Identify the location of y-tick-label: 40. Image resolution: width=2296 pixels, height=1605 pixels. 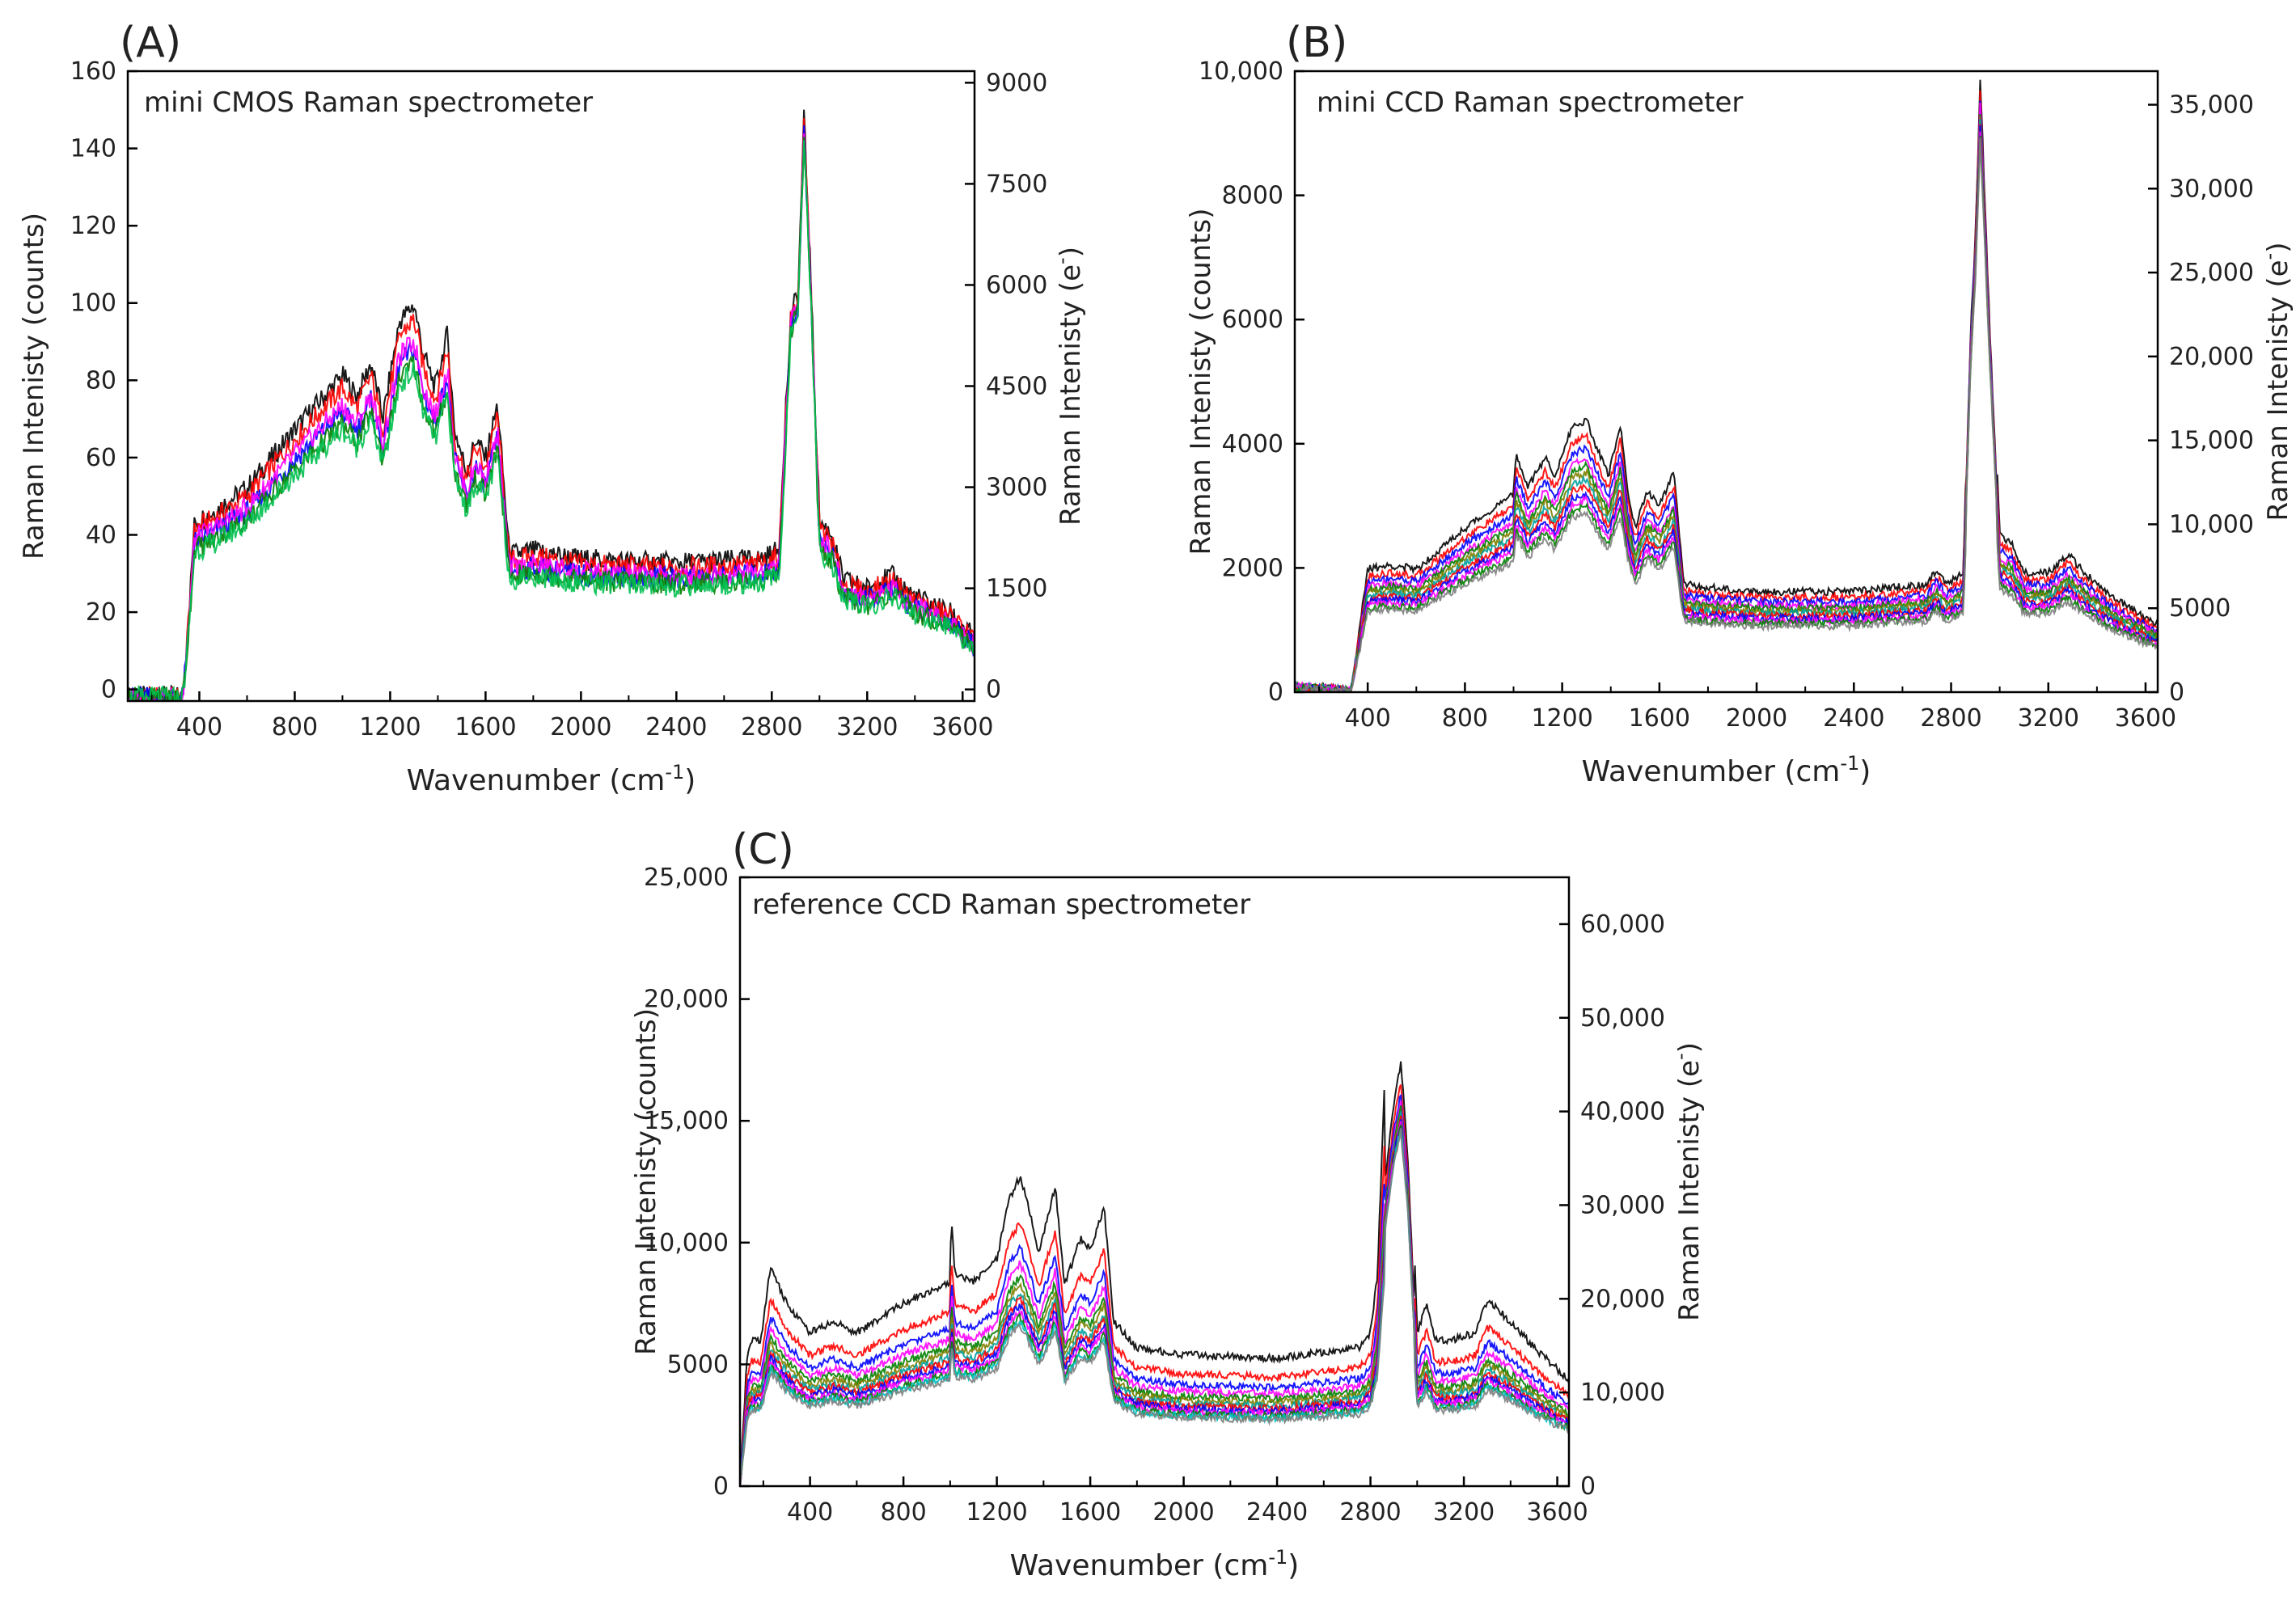
(101, 535).